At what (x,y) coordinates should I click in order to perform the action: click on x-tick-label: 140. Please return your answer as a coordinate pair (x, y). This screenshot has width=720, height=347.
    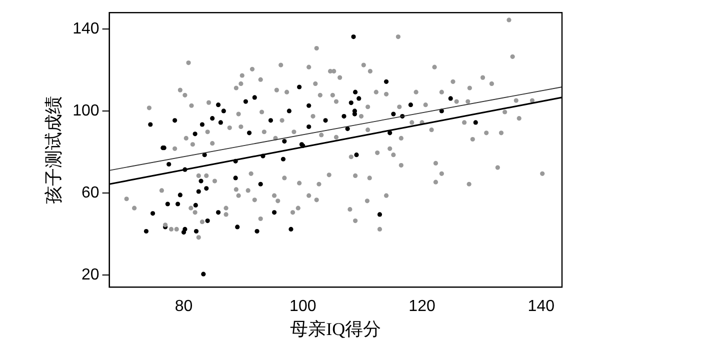
    Looking at the image, I should click on (541, 307).